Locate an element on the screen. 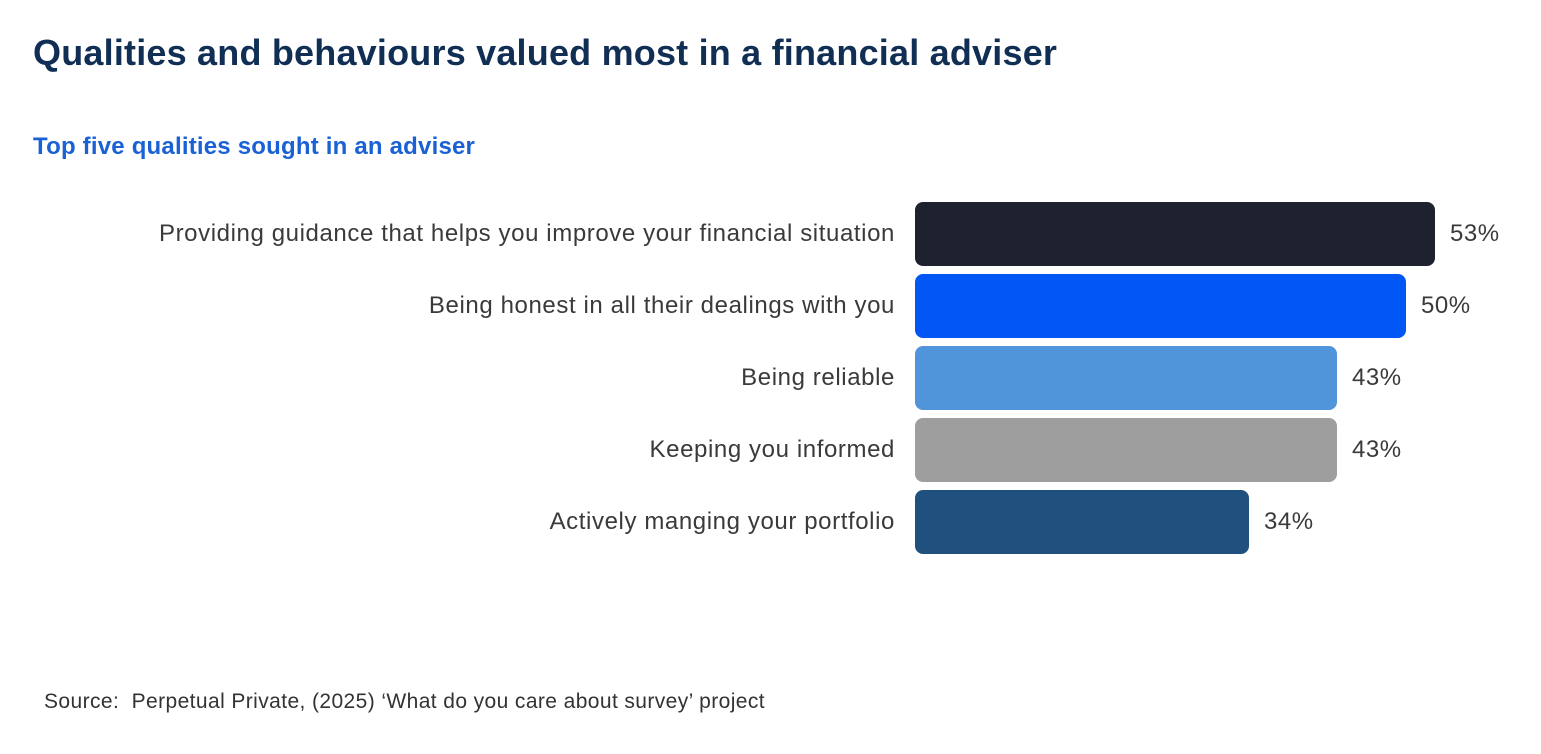 This screenshot has width=1541, height=754. bar-row-3: Being reliable 43% is located at coordinates (767, 378).